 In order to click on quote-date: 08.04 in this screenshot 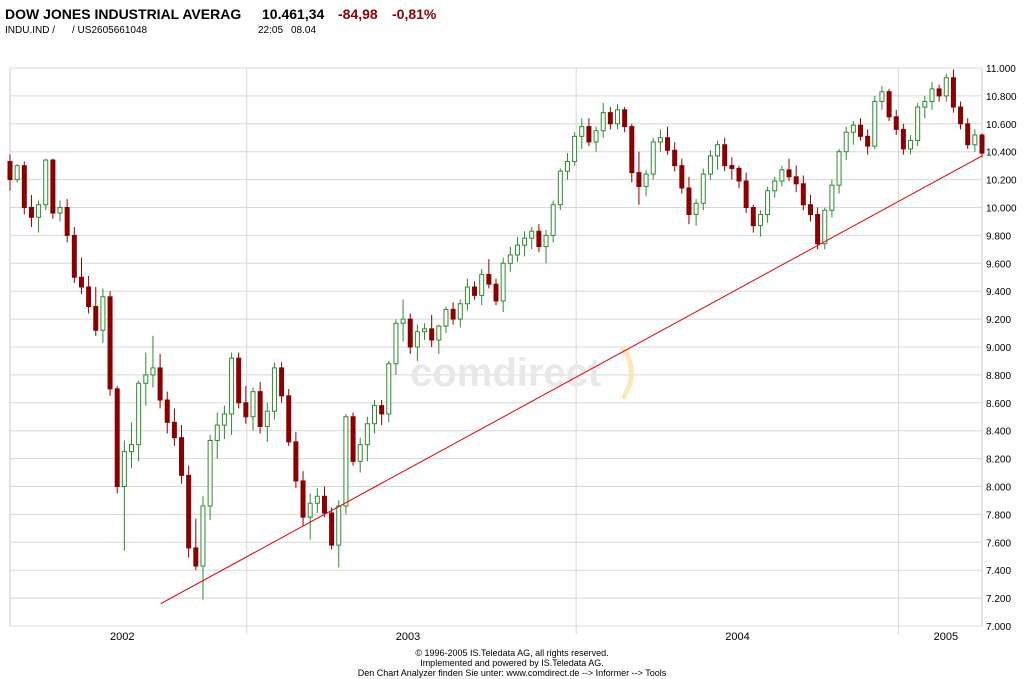, I will do `click(304, 30)`.